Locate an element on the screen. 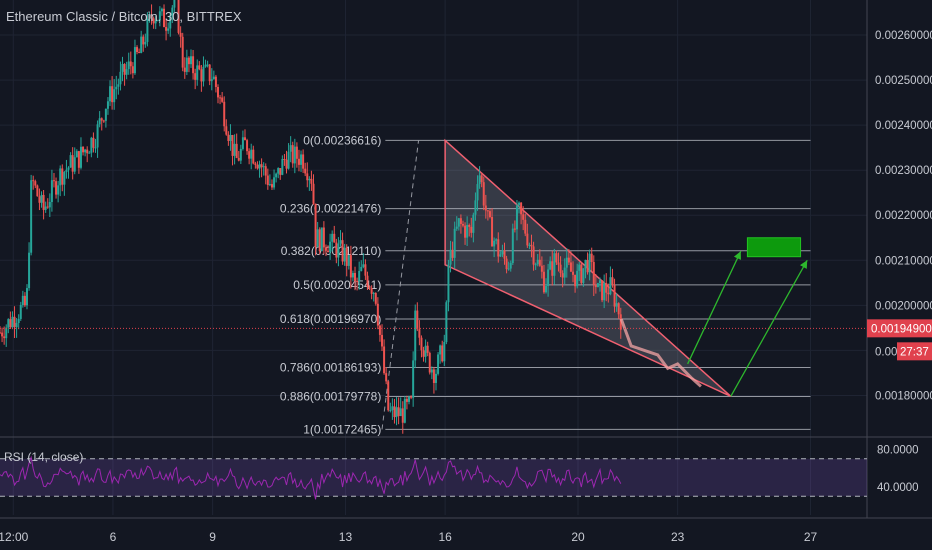 This screenshot has width=932, height=550. current-price-tag is located at coordinates (899, 328).